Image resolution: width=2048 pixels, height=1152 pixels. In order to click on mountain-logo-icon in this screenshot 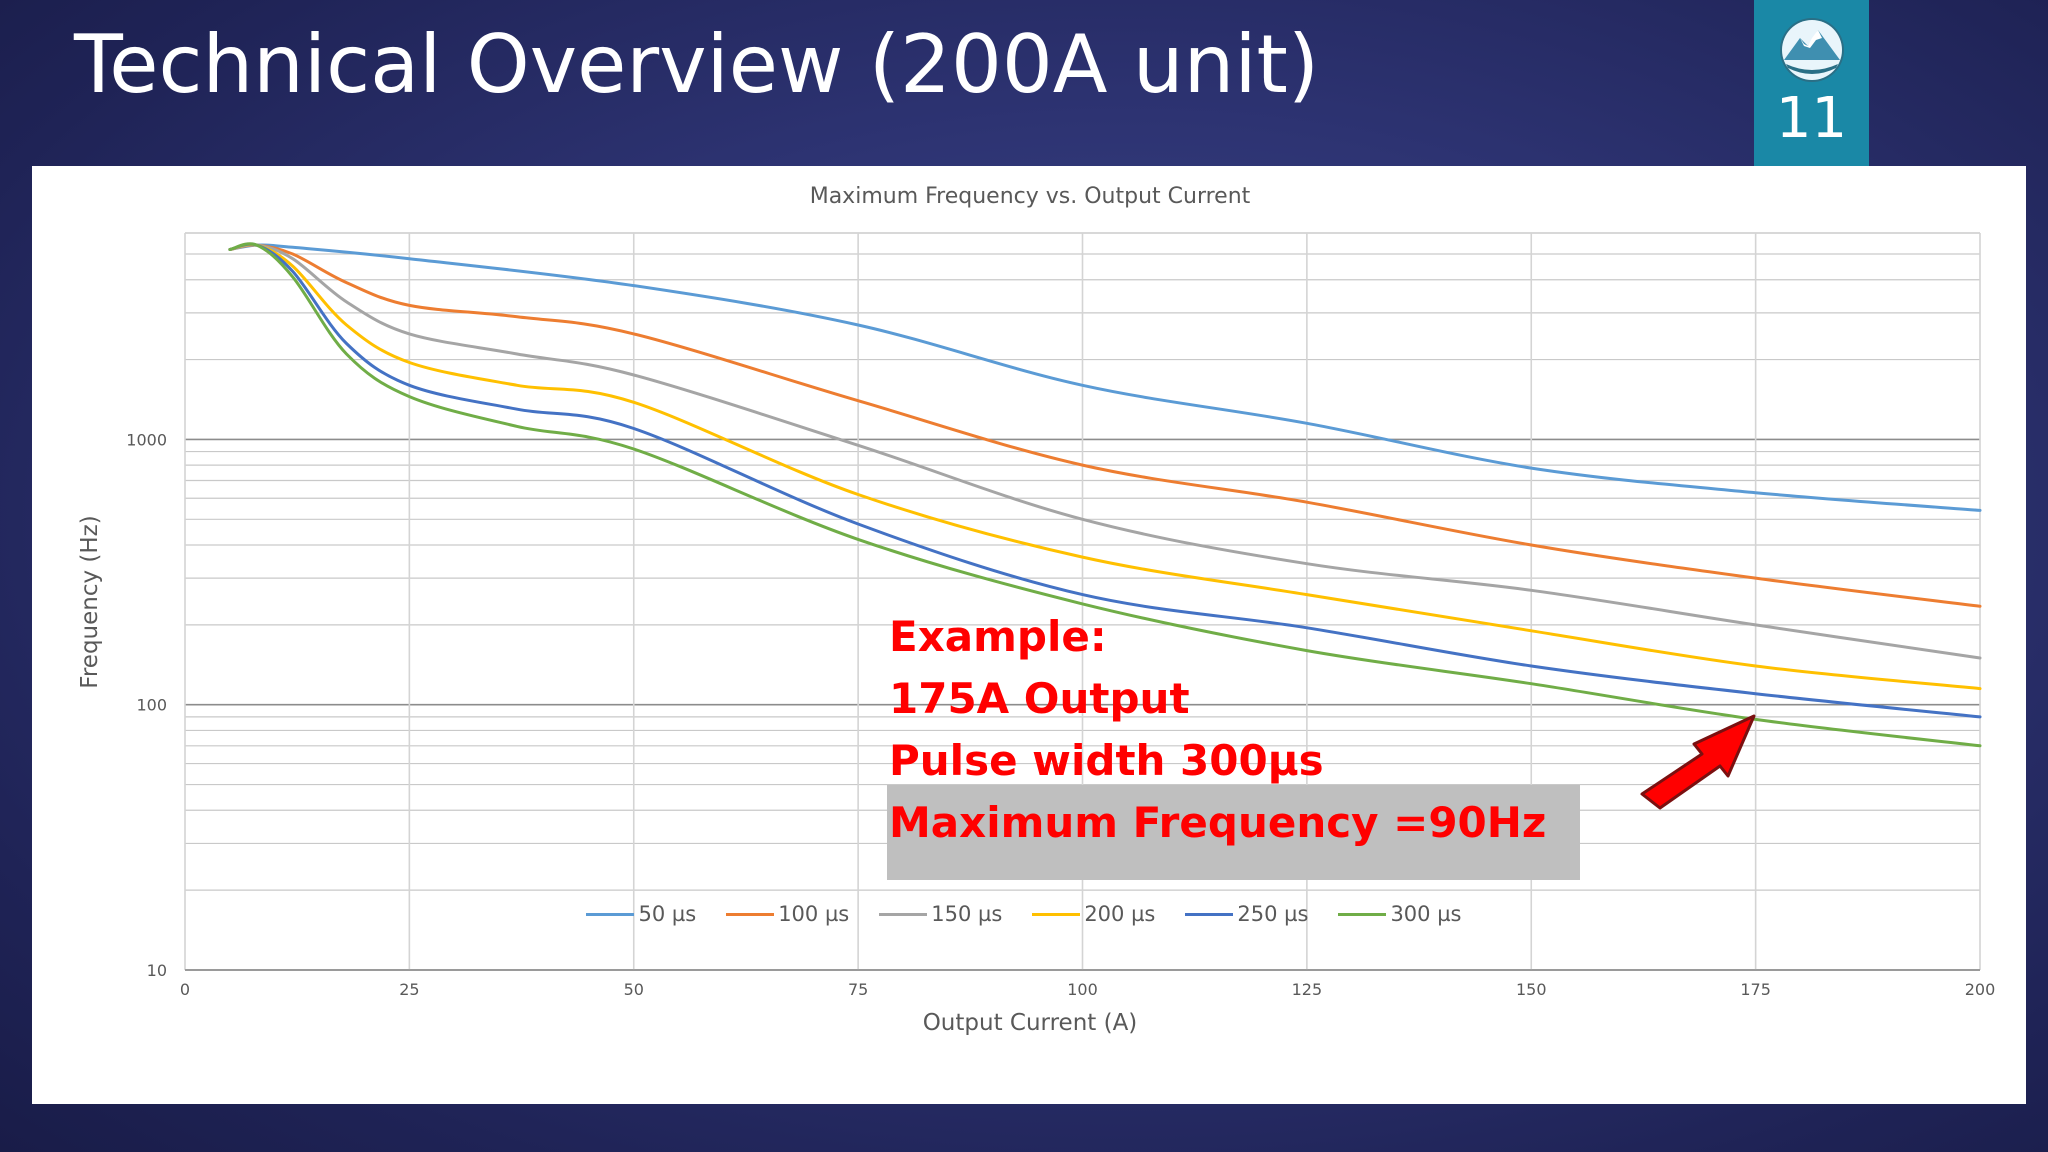, I will do `click(1812, 50)`.